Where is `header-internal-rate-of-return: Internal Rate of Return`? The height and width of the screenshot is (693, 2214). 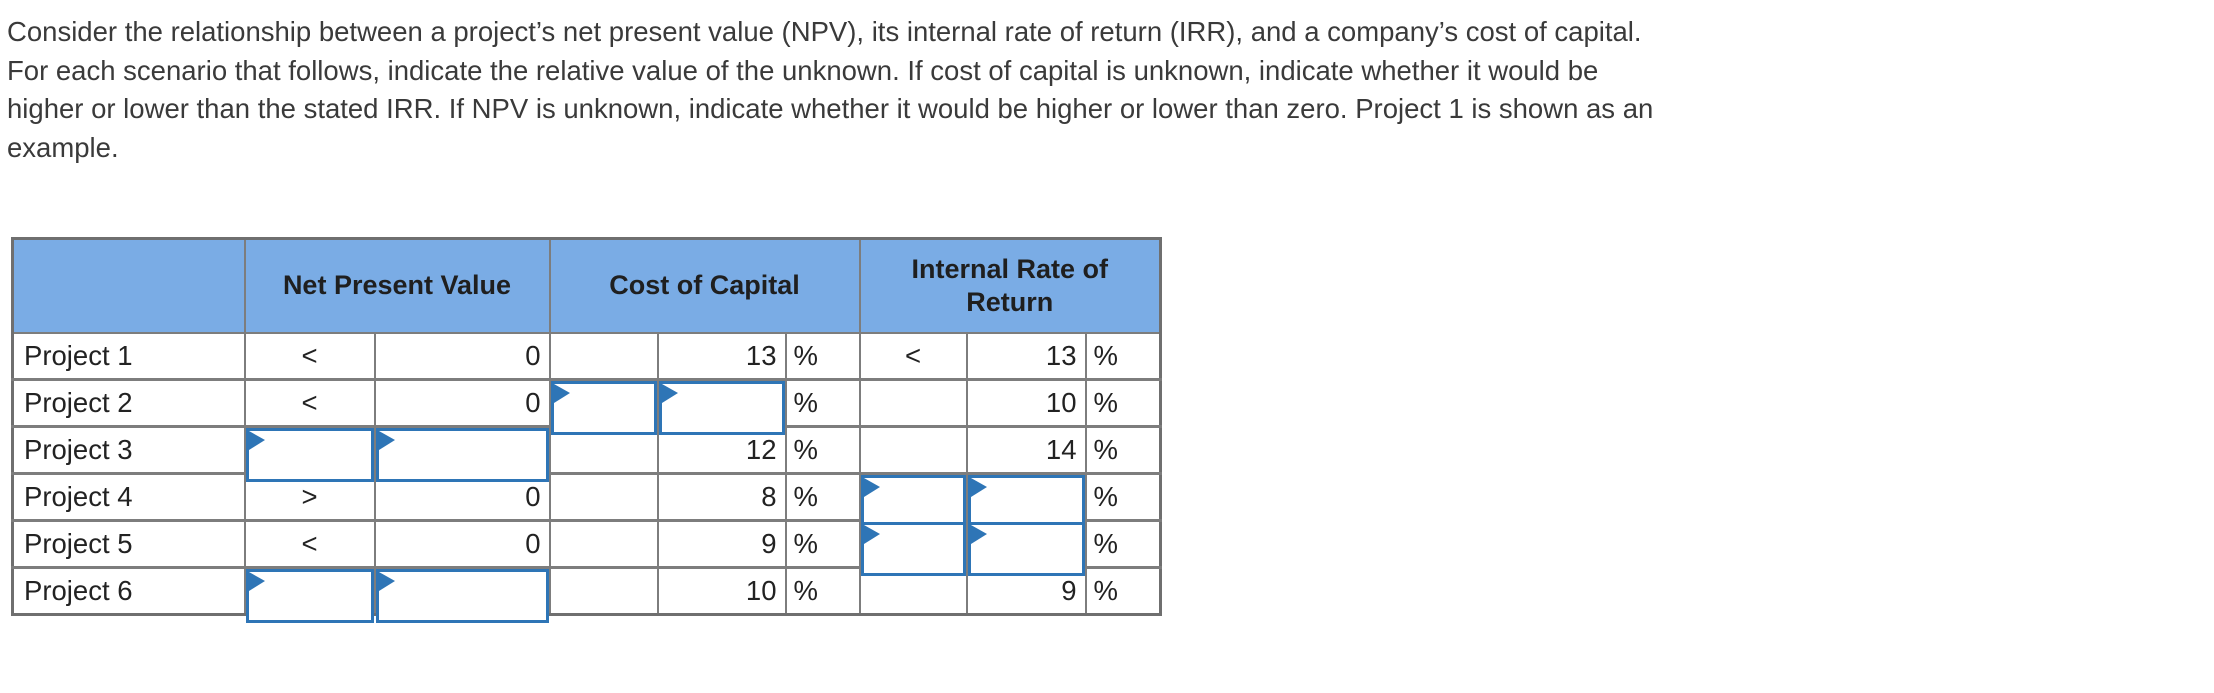 header-internal-rate-of-return: Internal Rate of Return is located at coordinates (1009, 286).